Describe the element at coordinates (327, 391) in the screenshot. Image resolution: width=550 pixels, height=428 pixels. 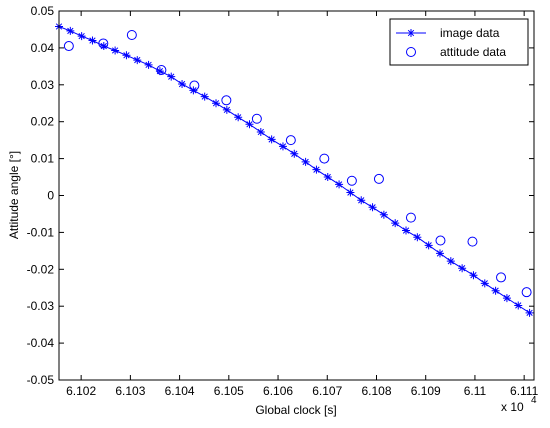
I see `x-tick-label: 6.107` at that location.